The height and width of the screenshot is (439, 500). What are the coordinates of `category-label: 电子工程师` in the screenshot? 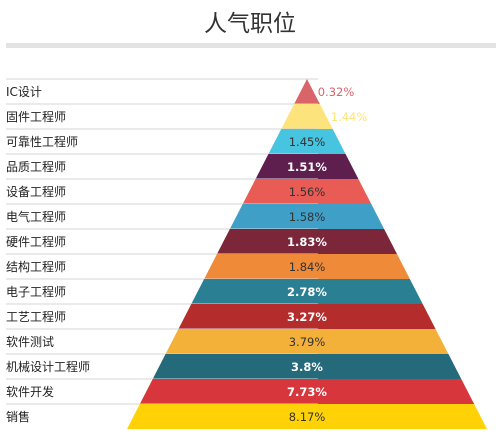 It's located at (36, 291).